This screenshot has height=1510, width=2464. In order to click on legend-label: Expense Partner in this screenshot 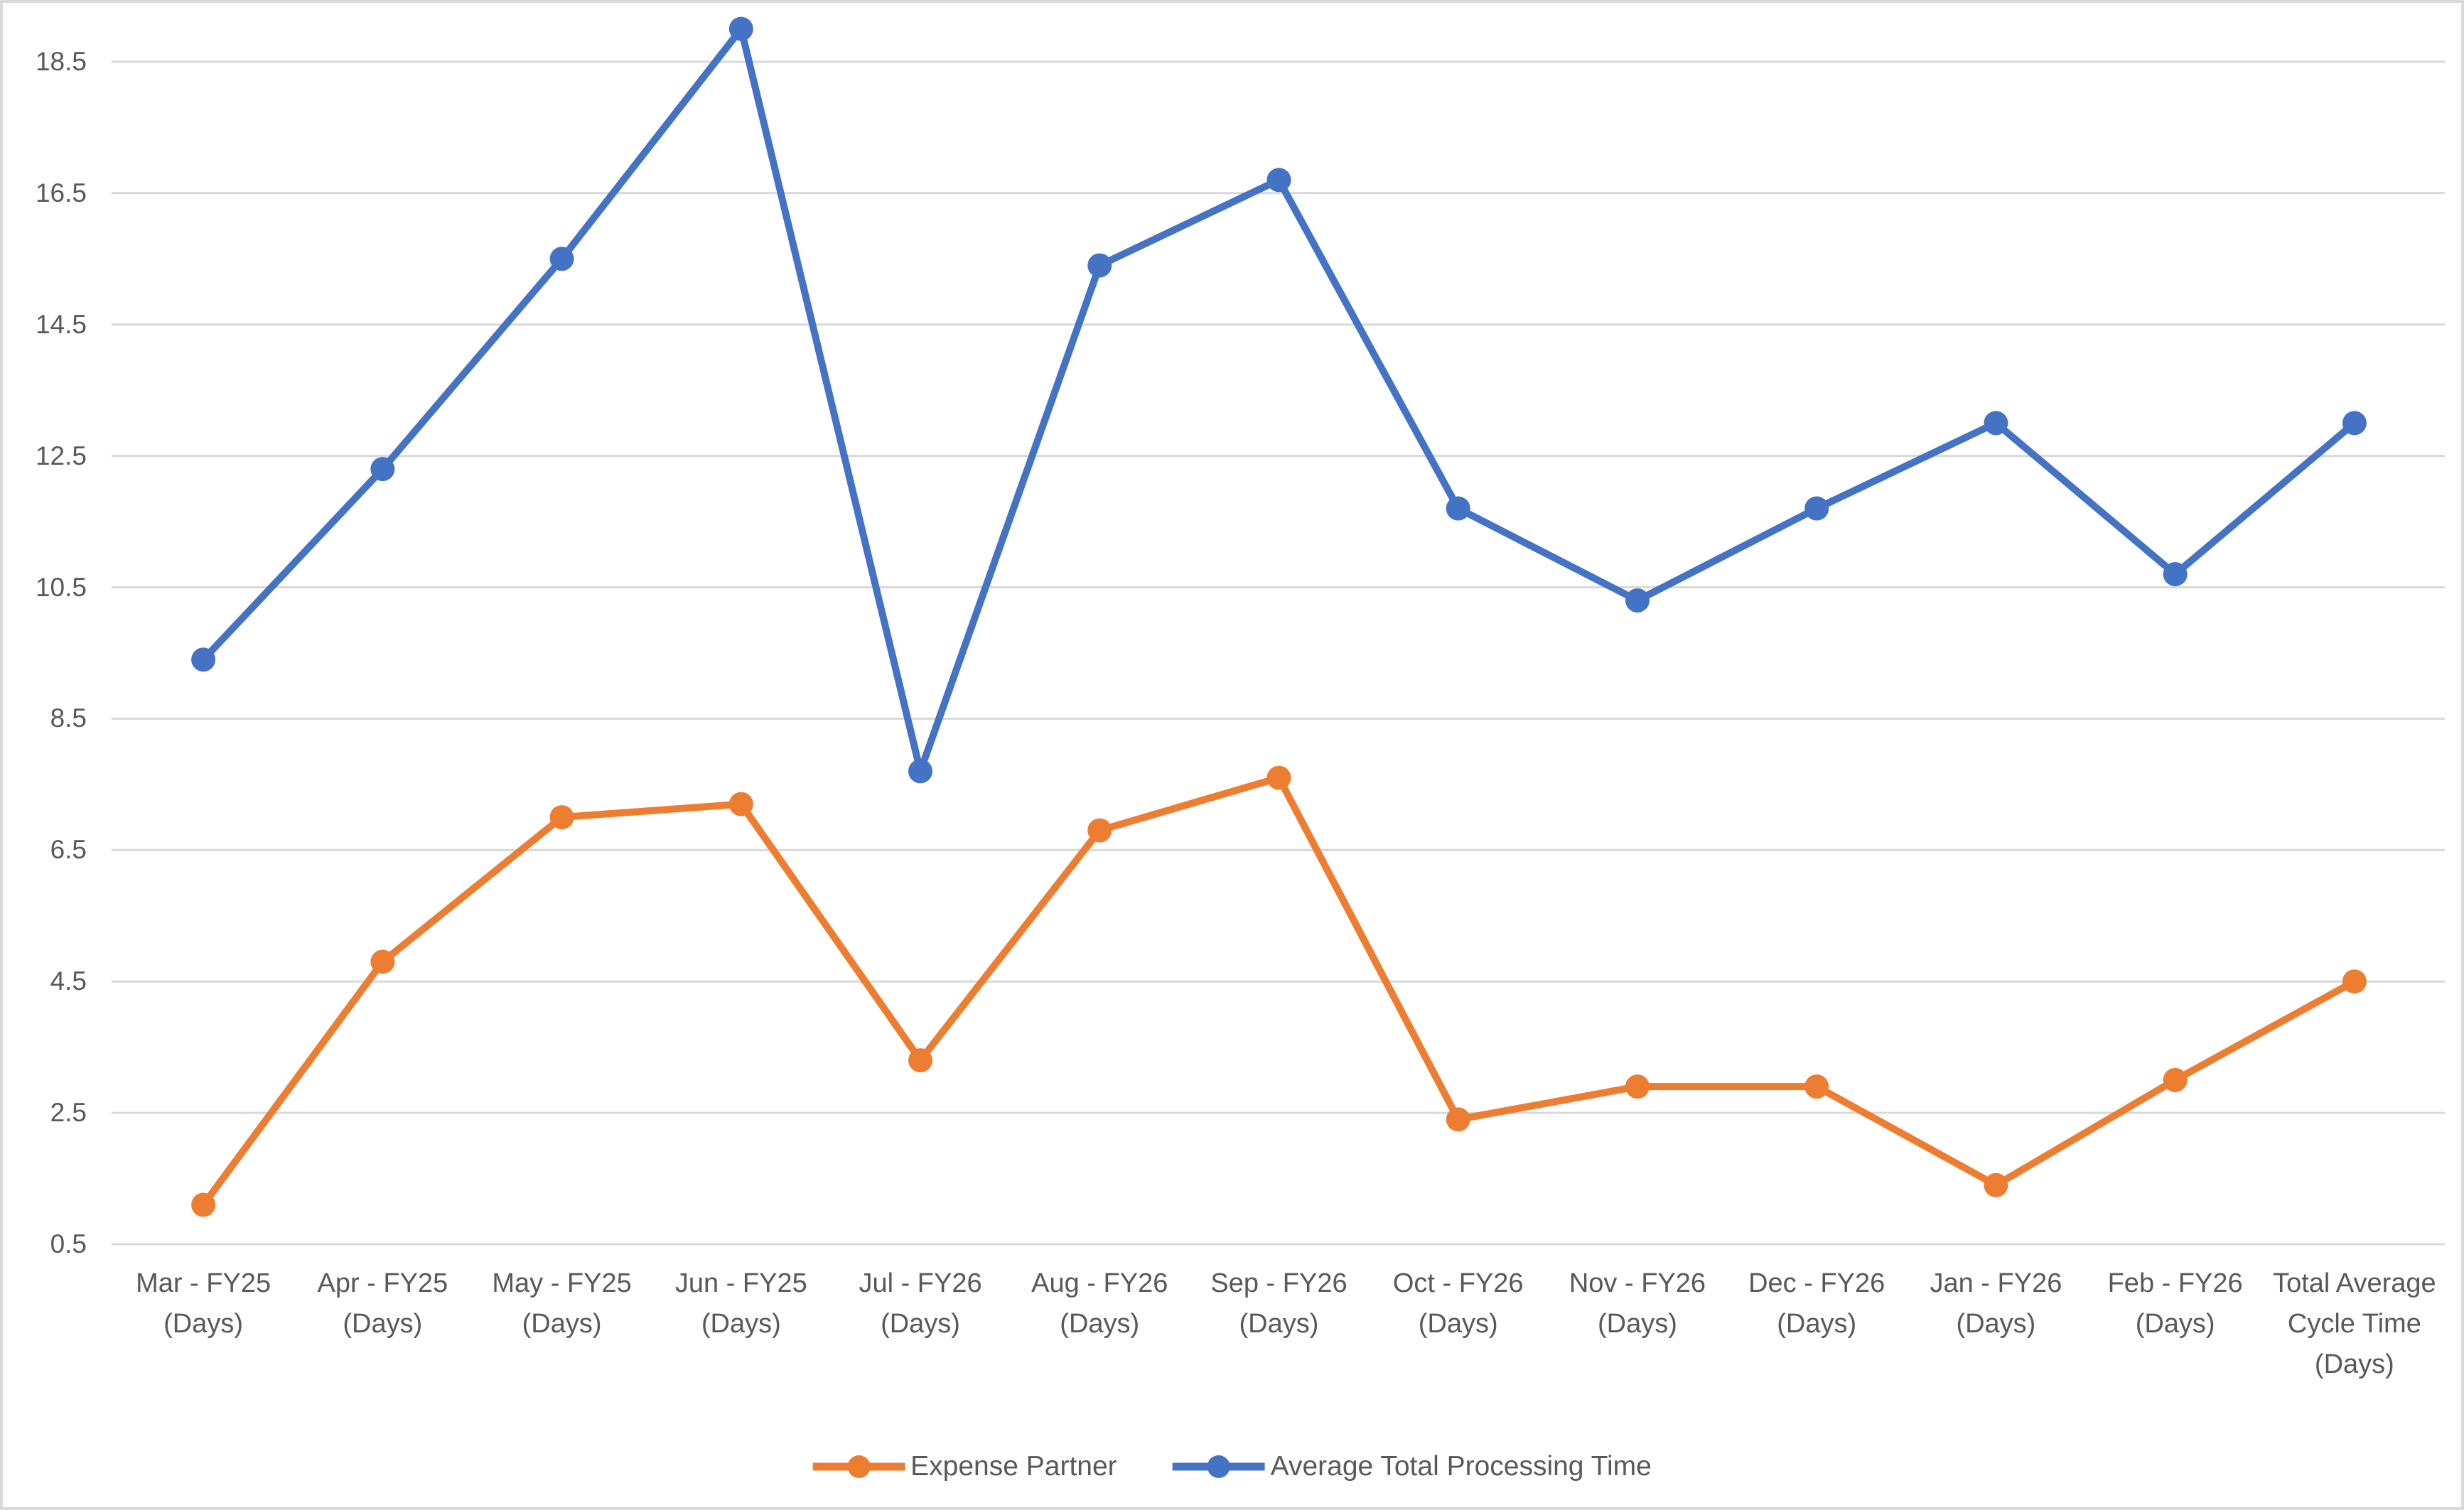, I will do `click(1013, 1466)`.